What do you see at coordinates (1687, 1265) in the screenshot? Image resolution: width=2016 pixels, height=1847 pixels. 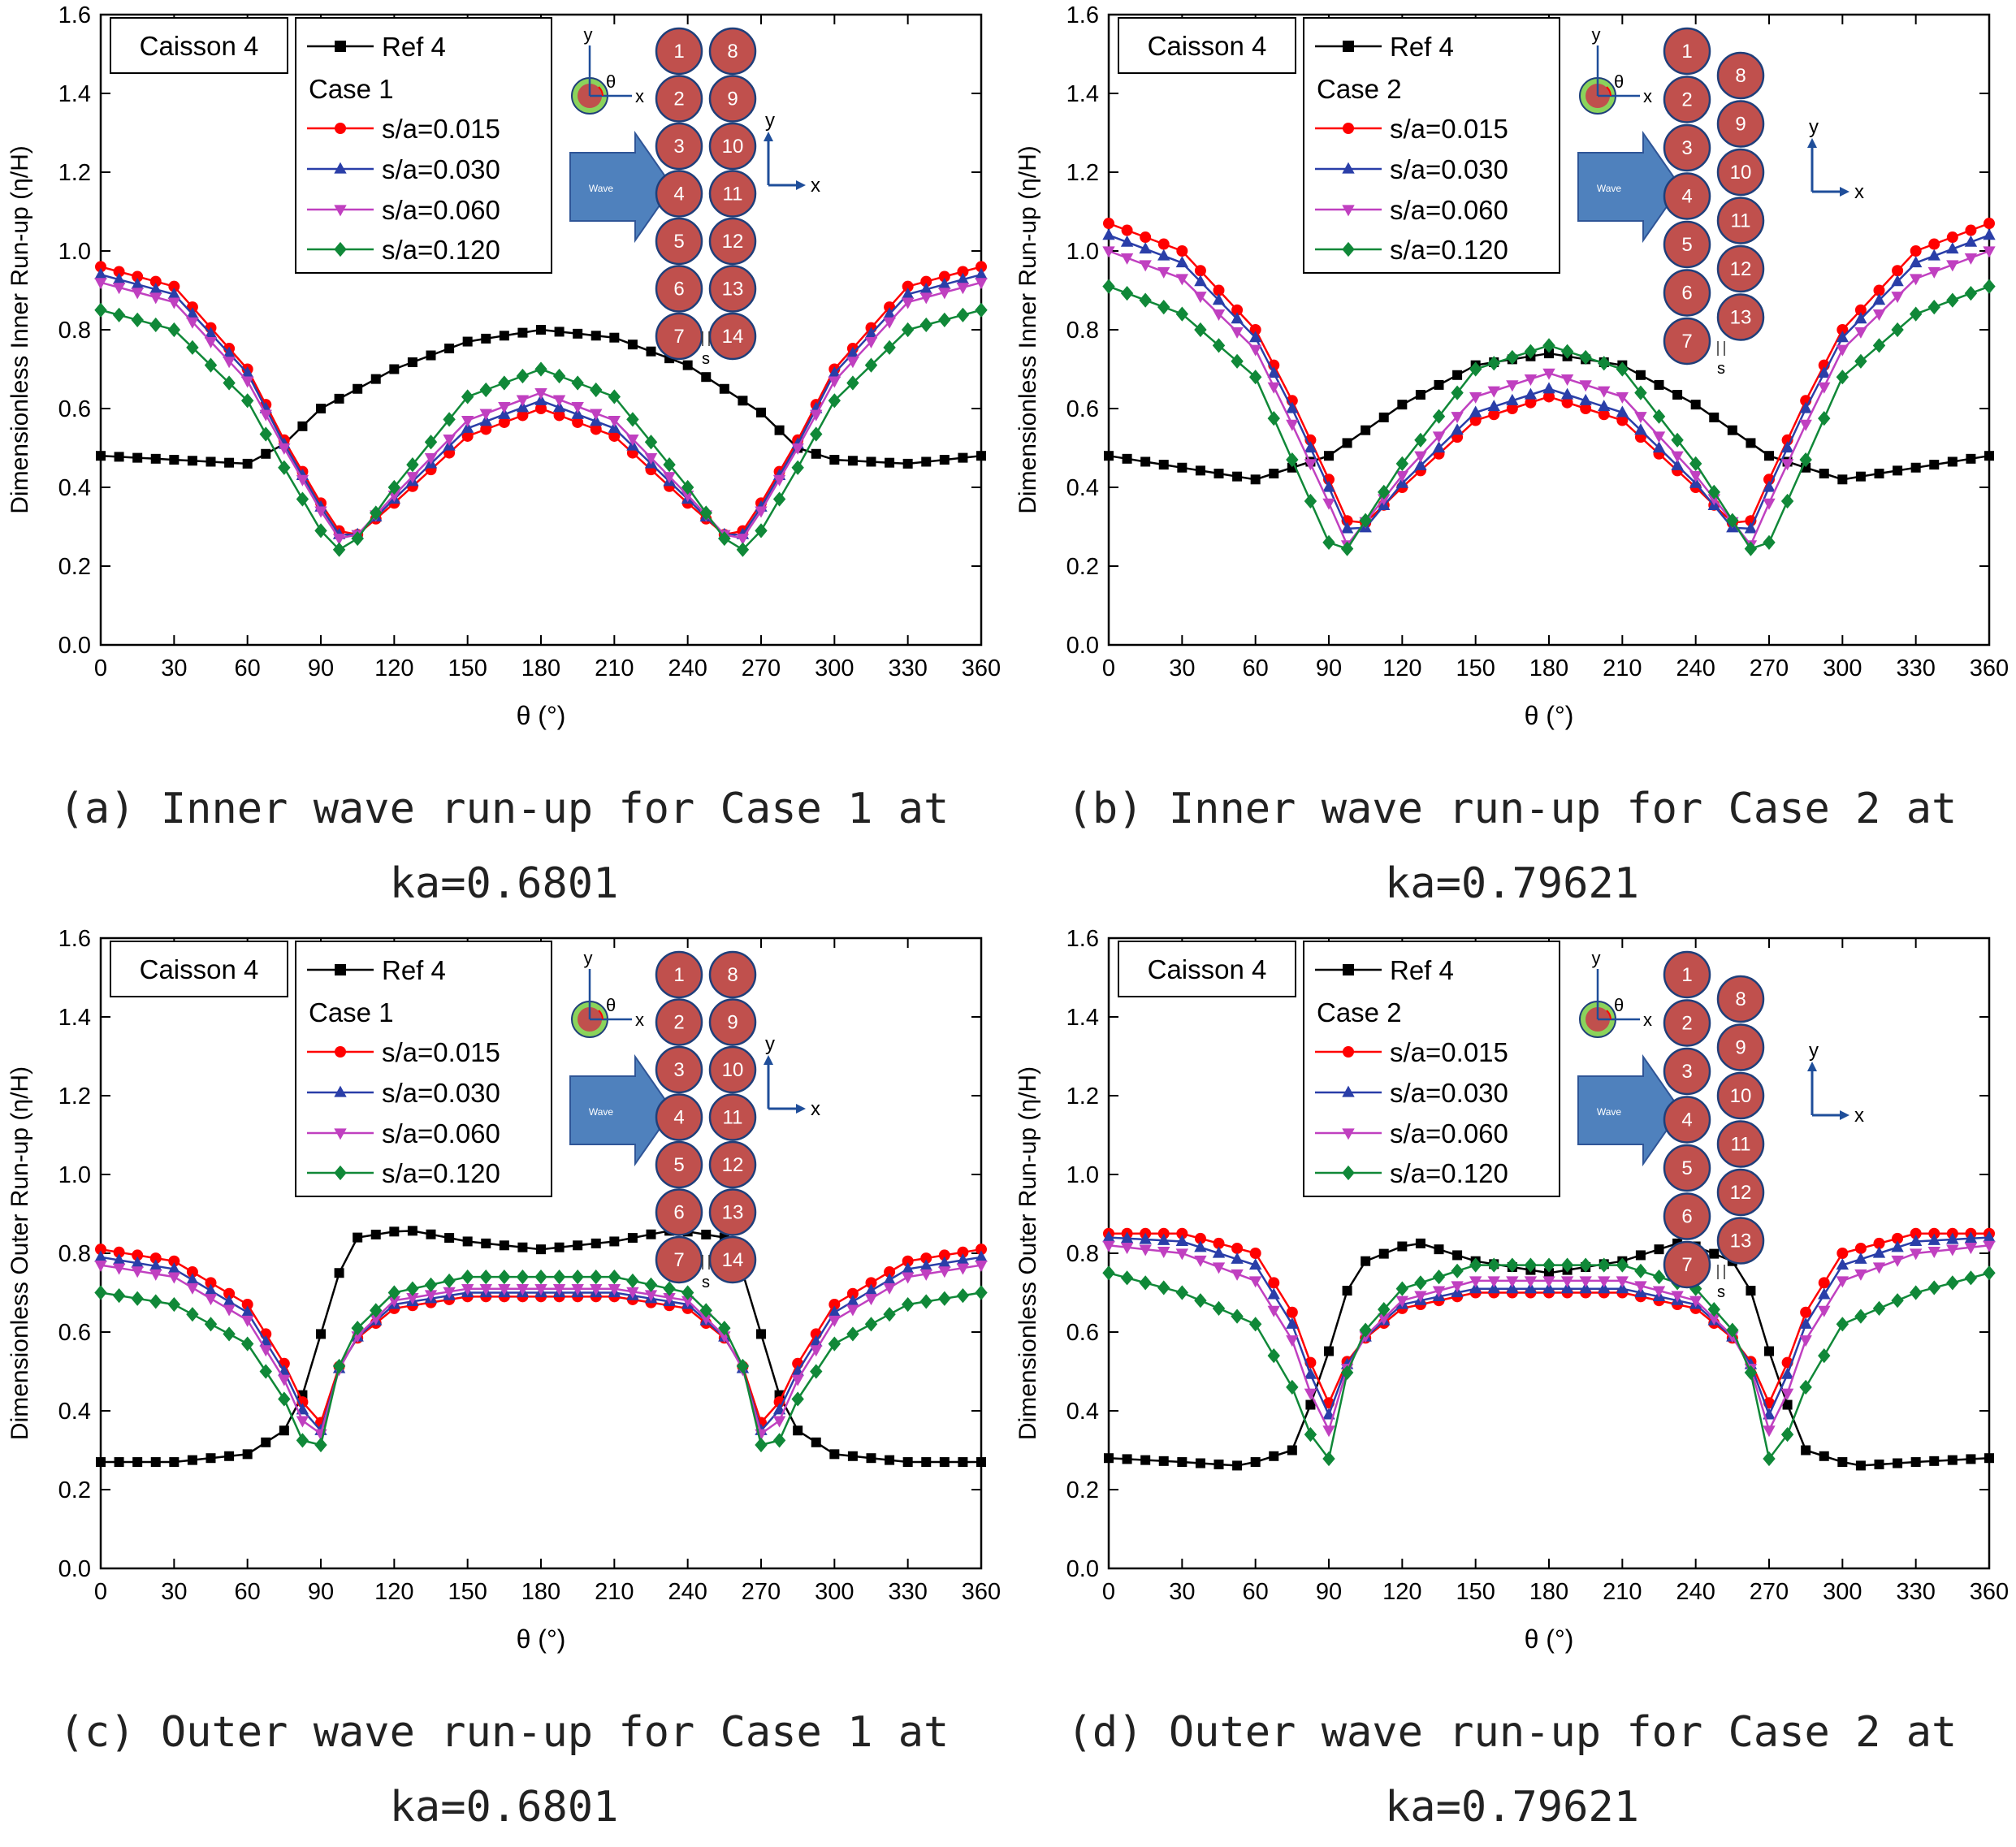 I see `caisson-label-7: 7` at bounding box center [1687, 1265].